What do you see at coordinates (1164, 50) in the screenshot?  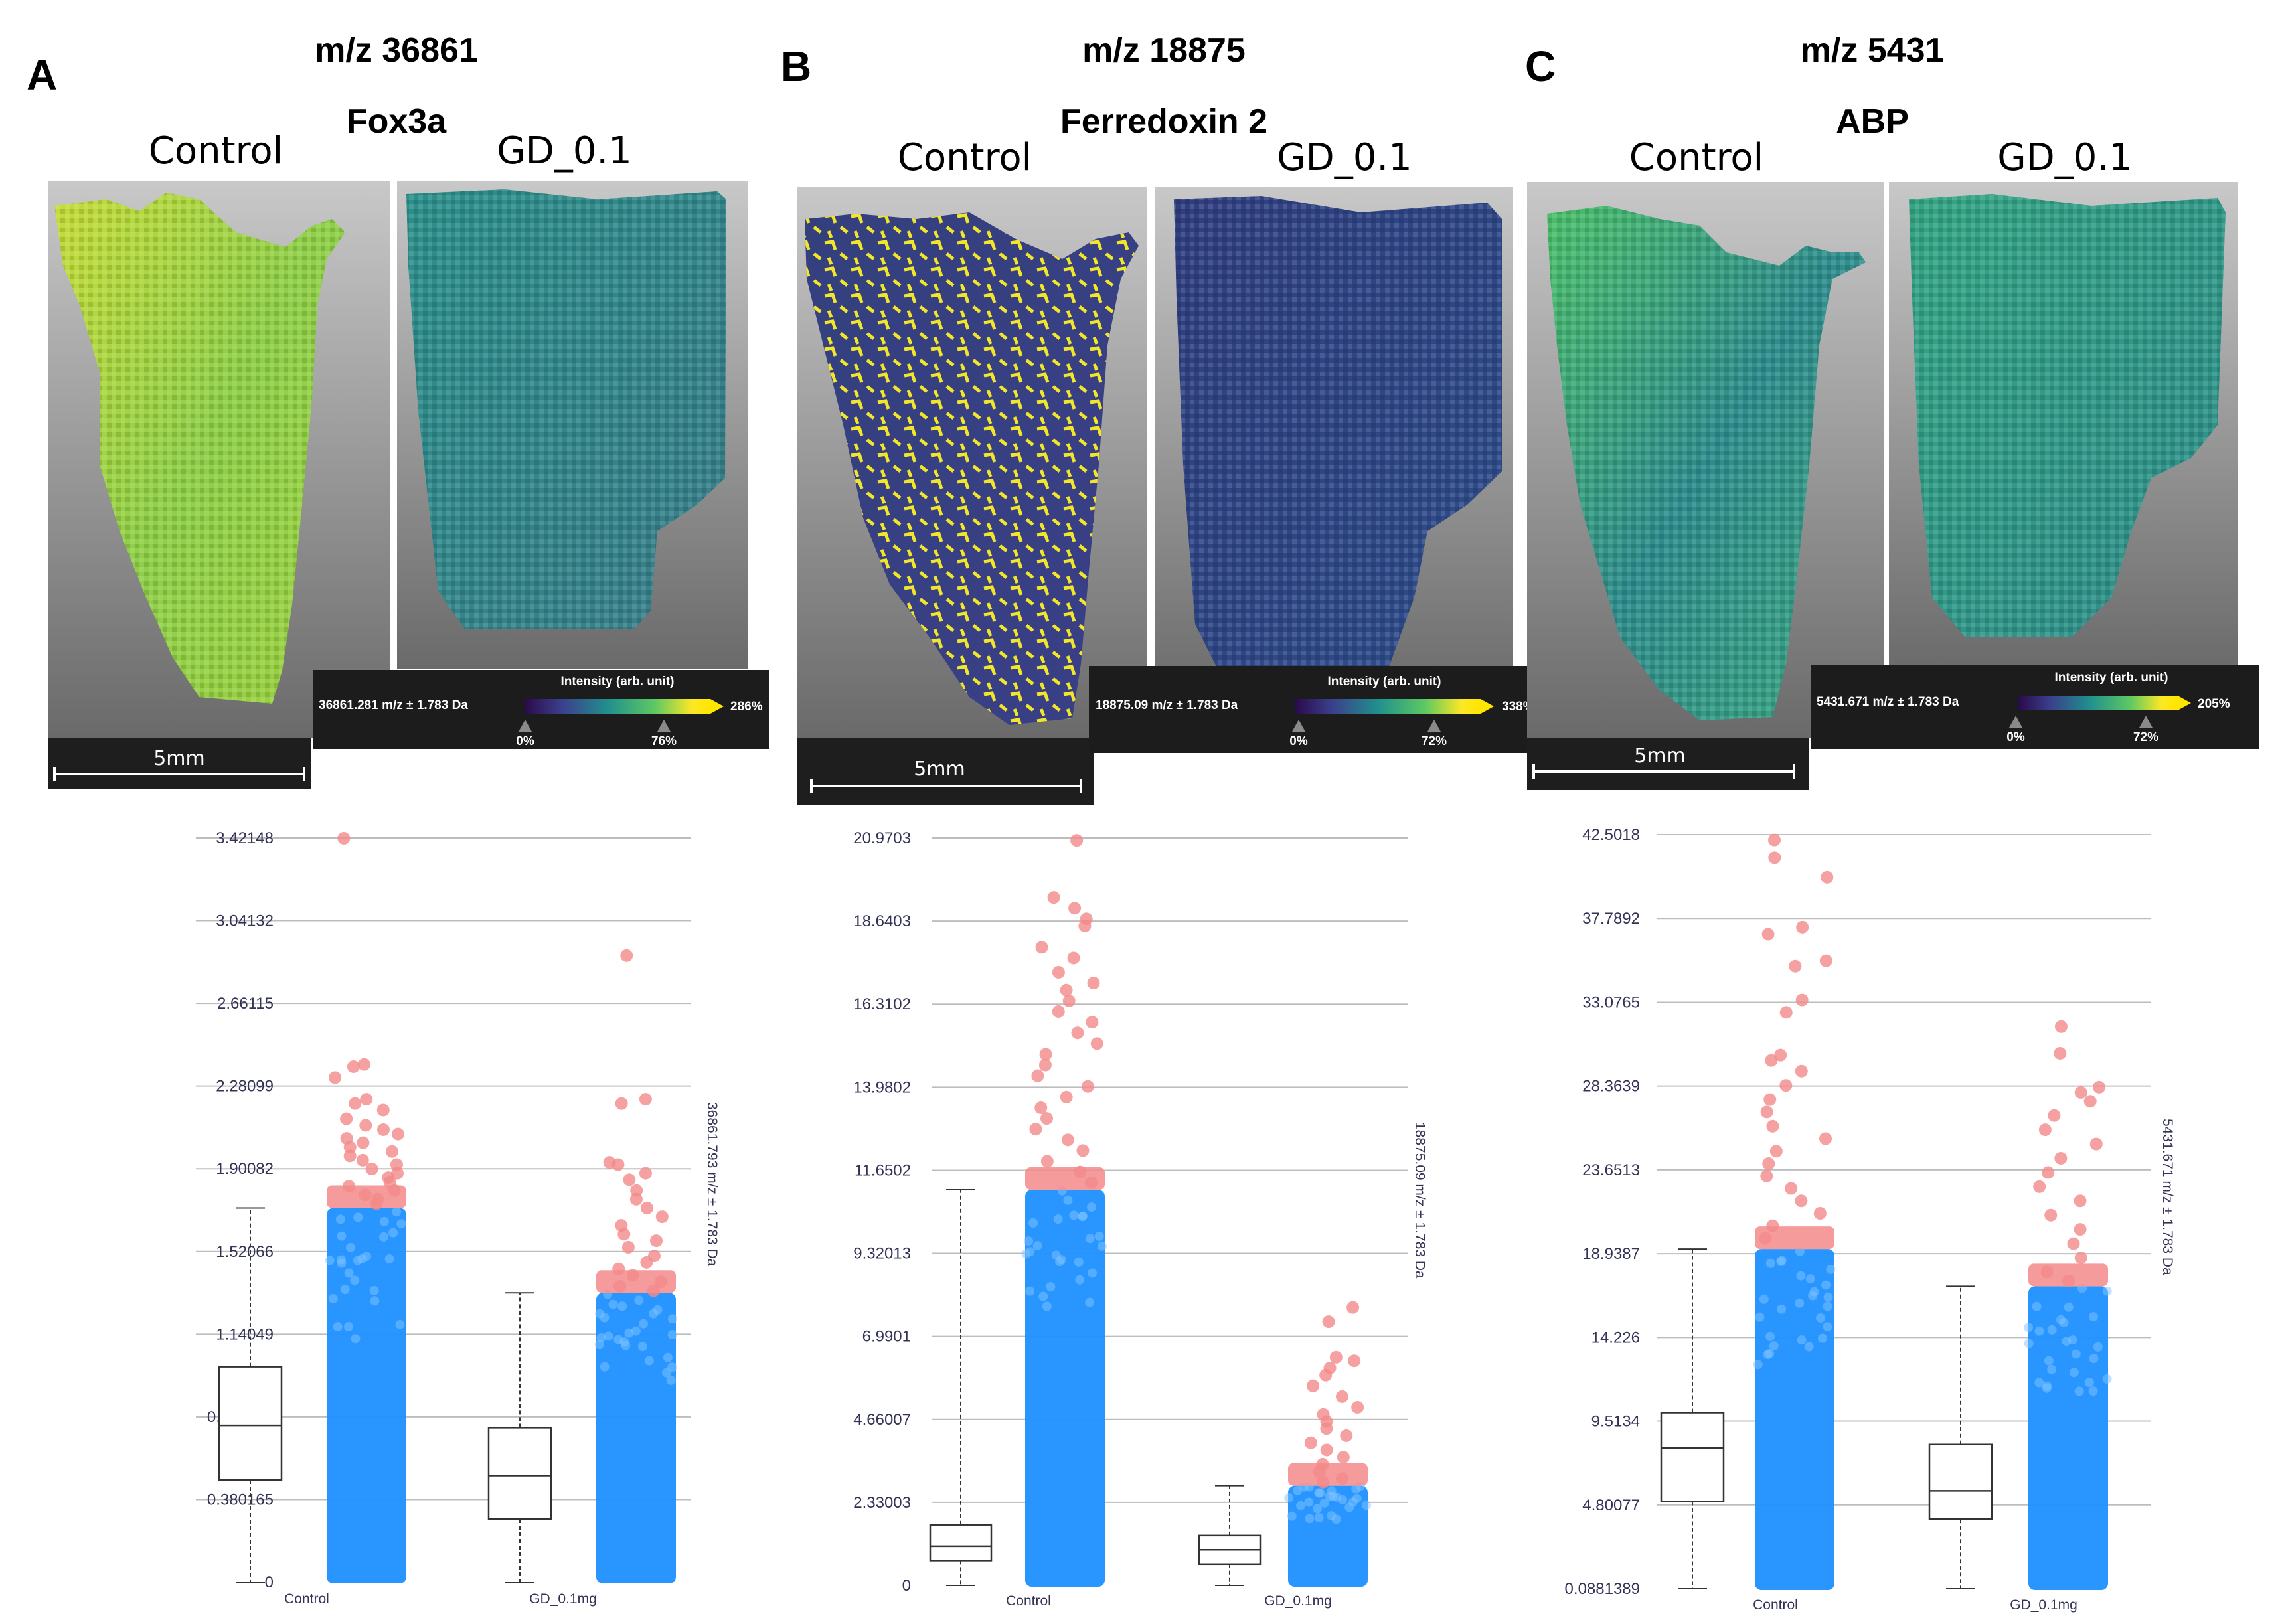 I see `mz-title: m/z 18875` at bounding box center [1164, 50].